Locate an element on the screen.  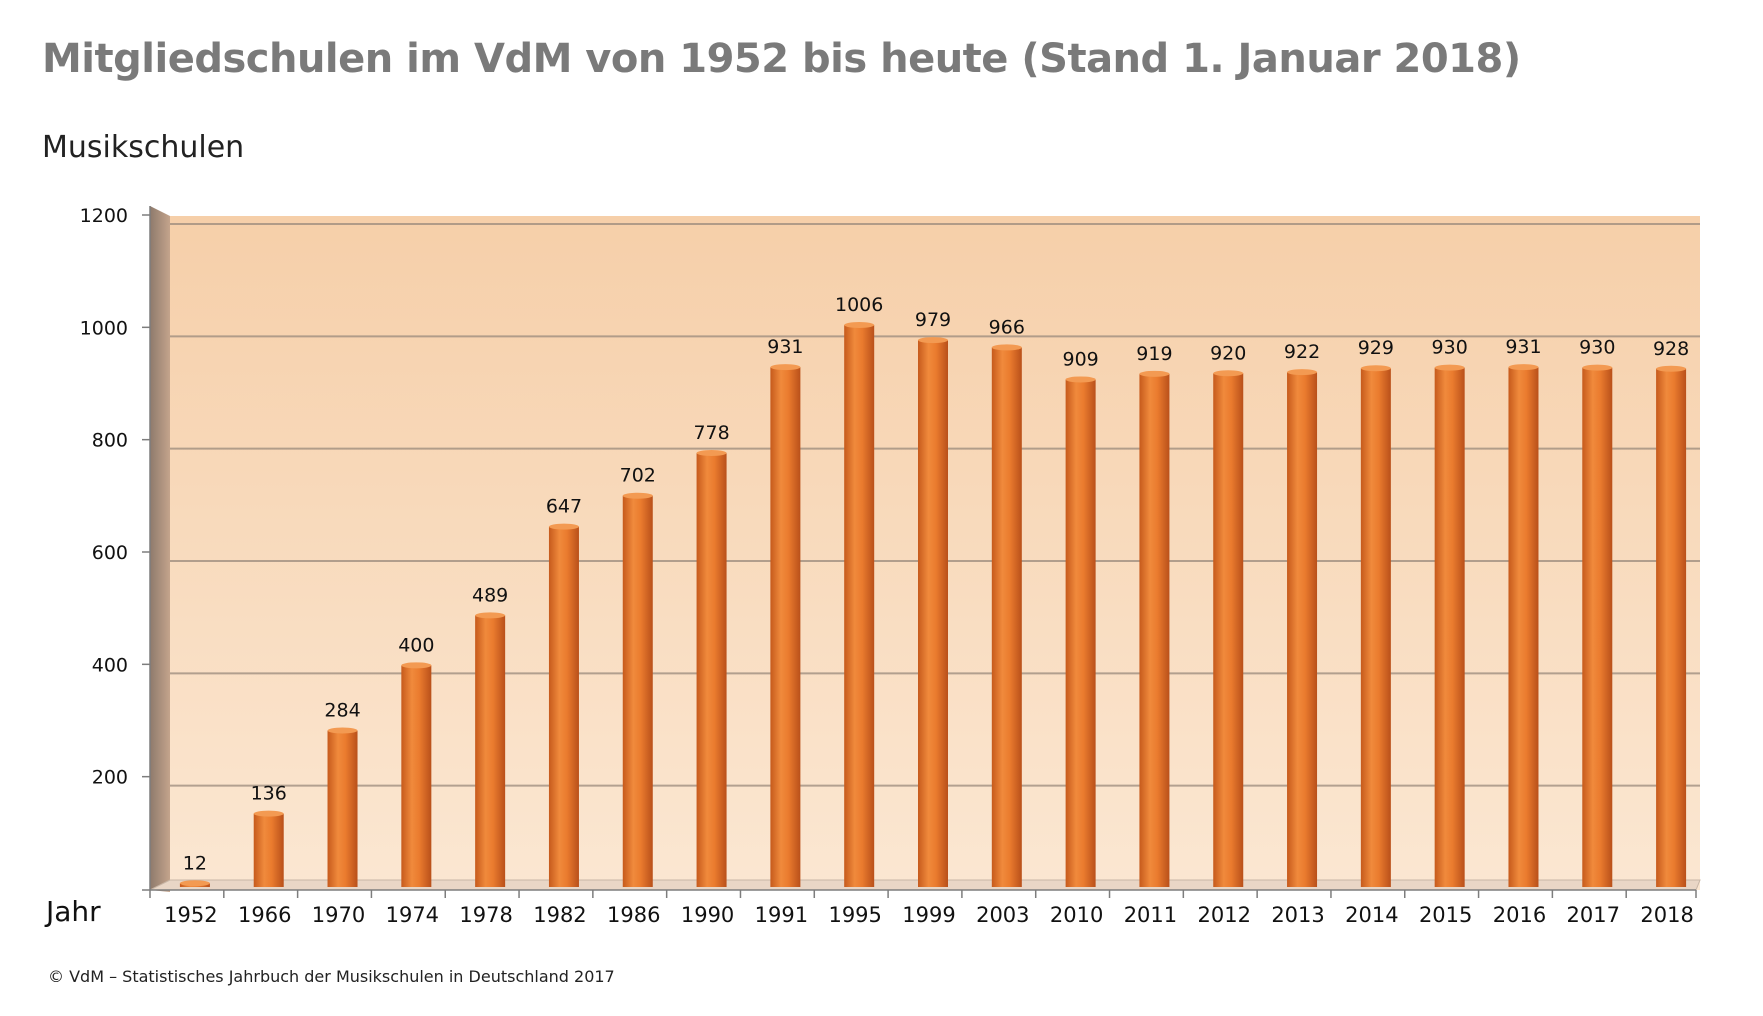
data-label-1966: 136 is located at coordinates (269, 794).